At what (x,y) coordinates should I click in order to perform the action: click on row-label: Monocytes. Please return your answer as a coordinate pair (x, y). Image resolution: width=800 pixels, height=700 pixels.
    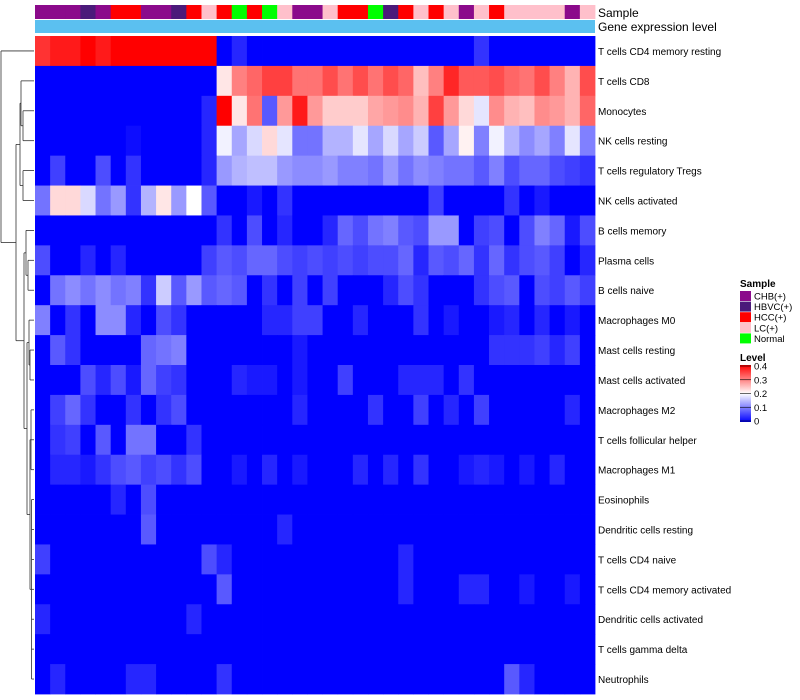
    Looking at the image, I should click on (622, 112).